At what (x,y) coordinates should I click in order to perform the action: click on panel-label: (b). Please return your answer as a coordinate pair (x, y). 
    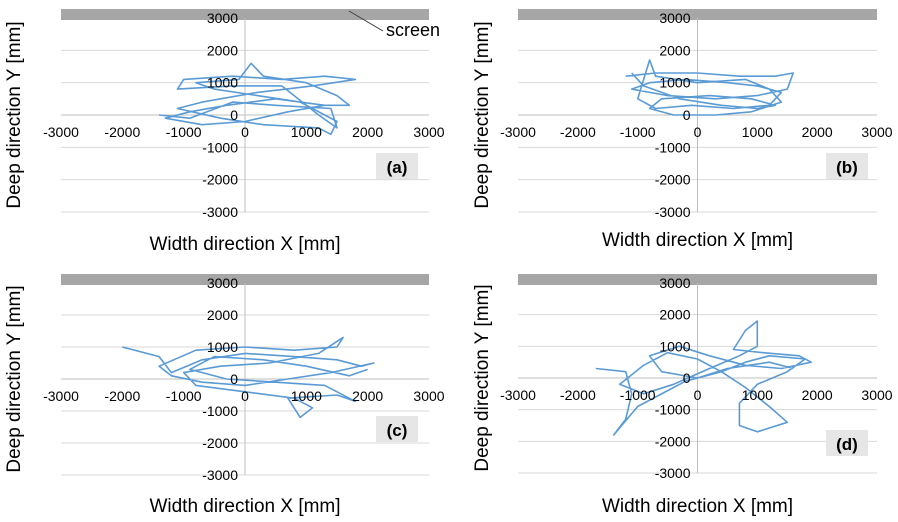
    Looking at the image, I should click on (847, 167).